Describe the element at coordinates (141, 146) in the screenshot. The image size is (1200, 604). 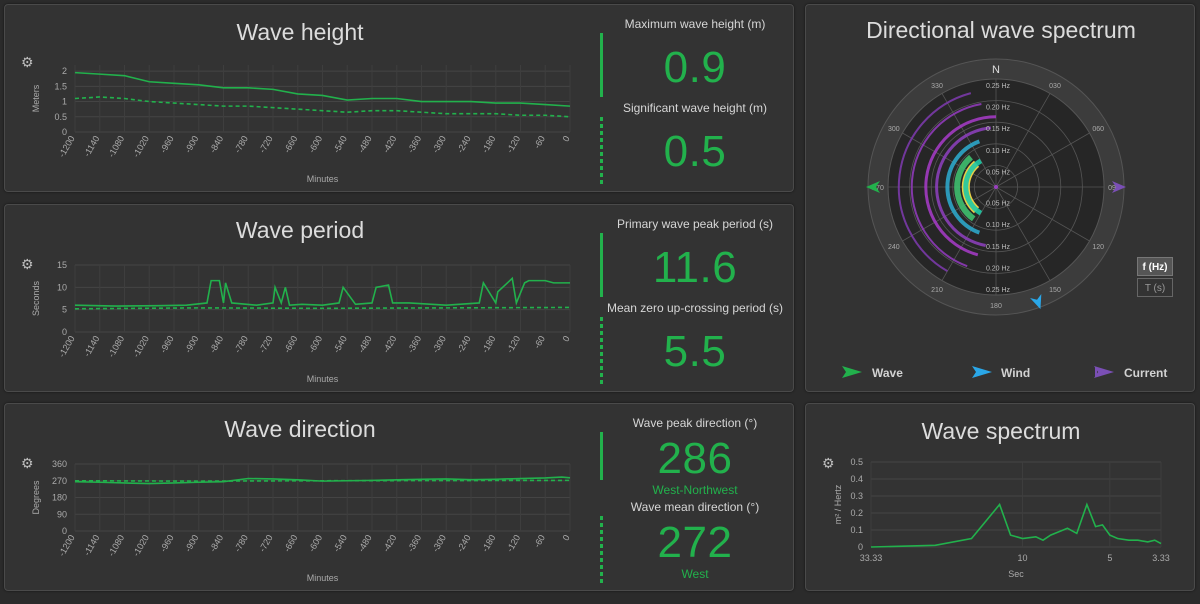
I see `x-tick-label: -1020` at that location.